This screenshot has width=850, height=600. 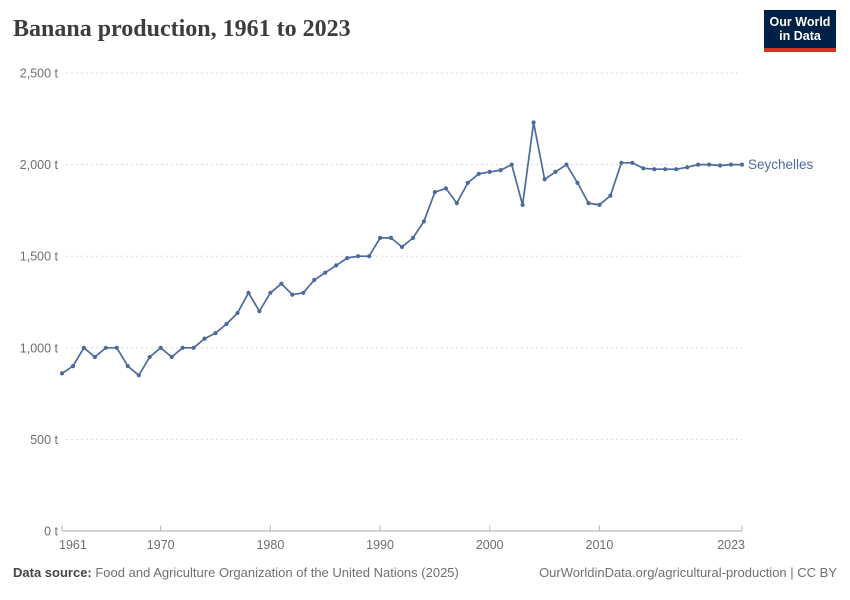 What do you see at coordinates (182, 29) in the screenshot?
I see `page-title: Banana production, 1961 to 2023` at bounding box center [182, 29].